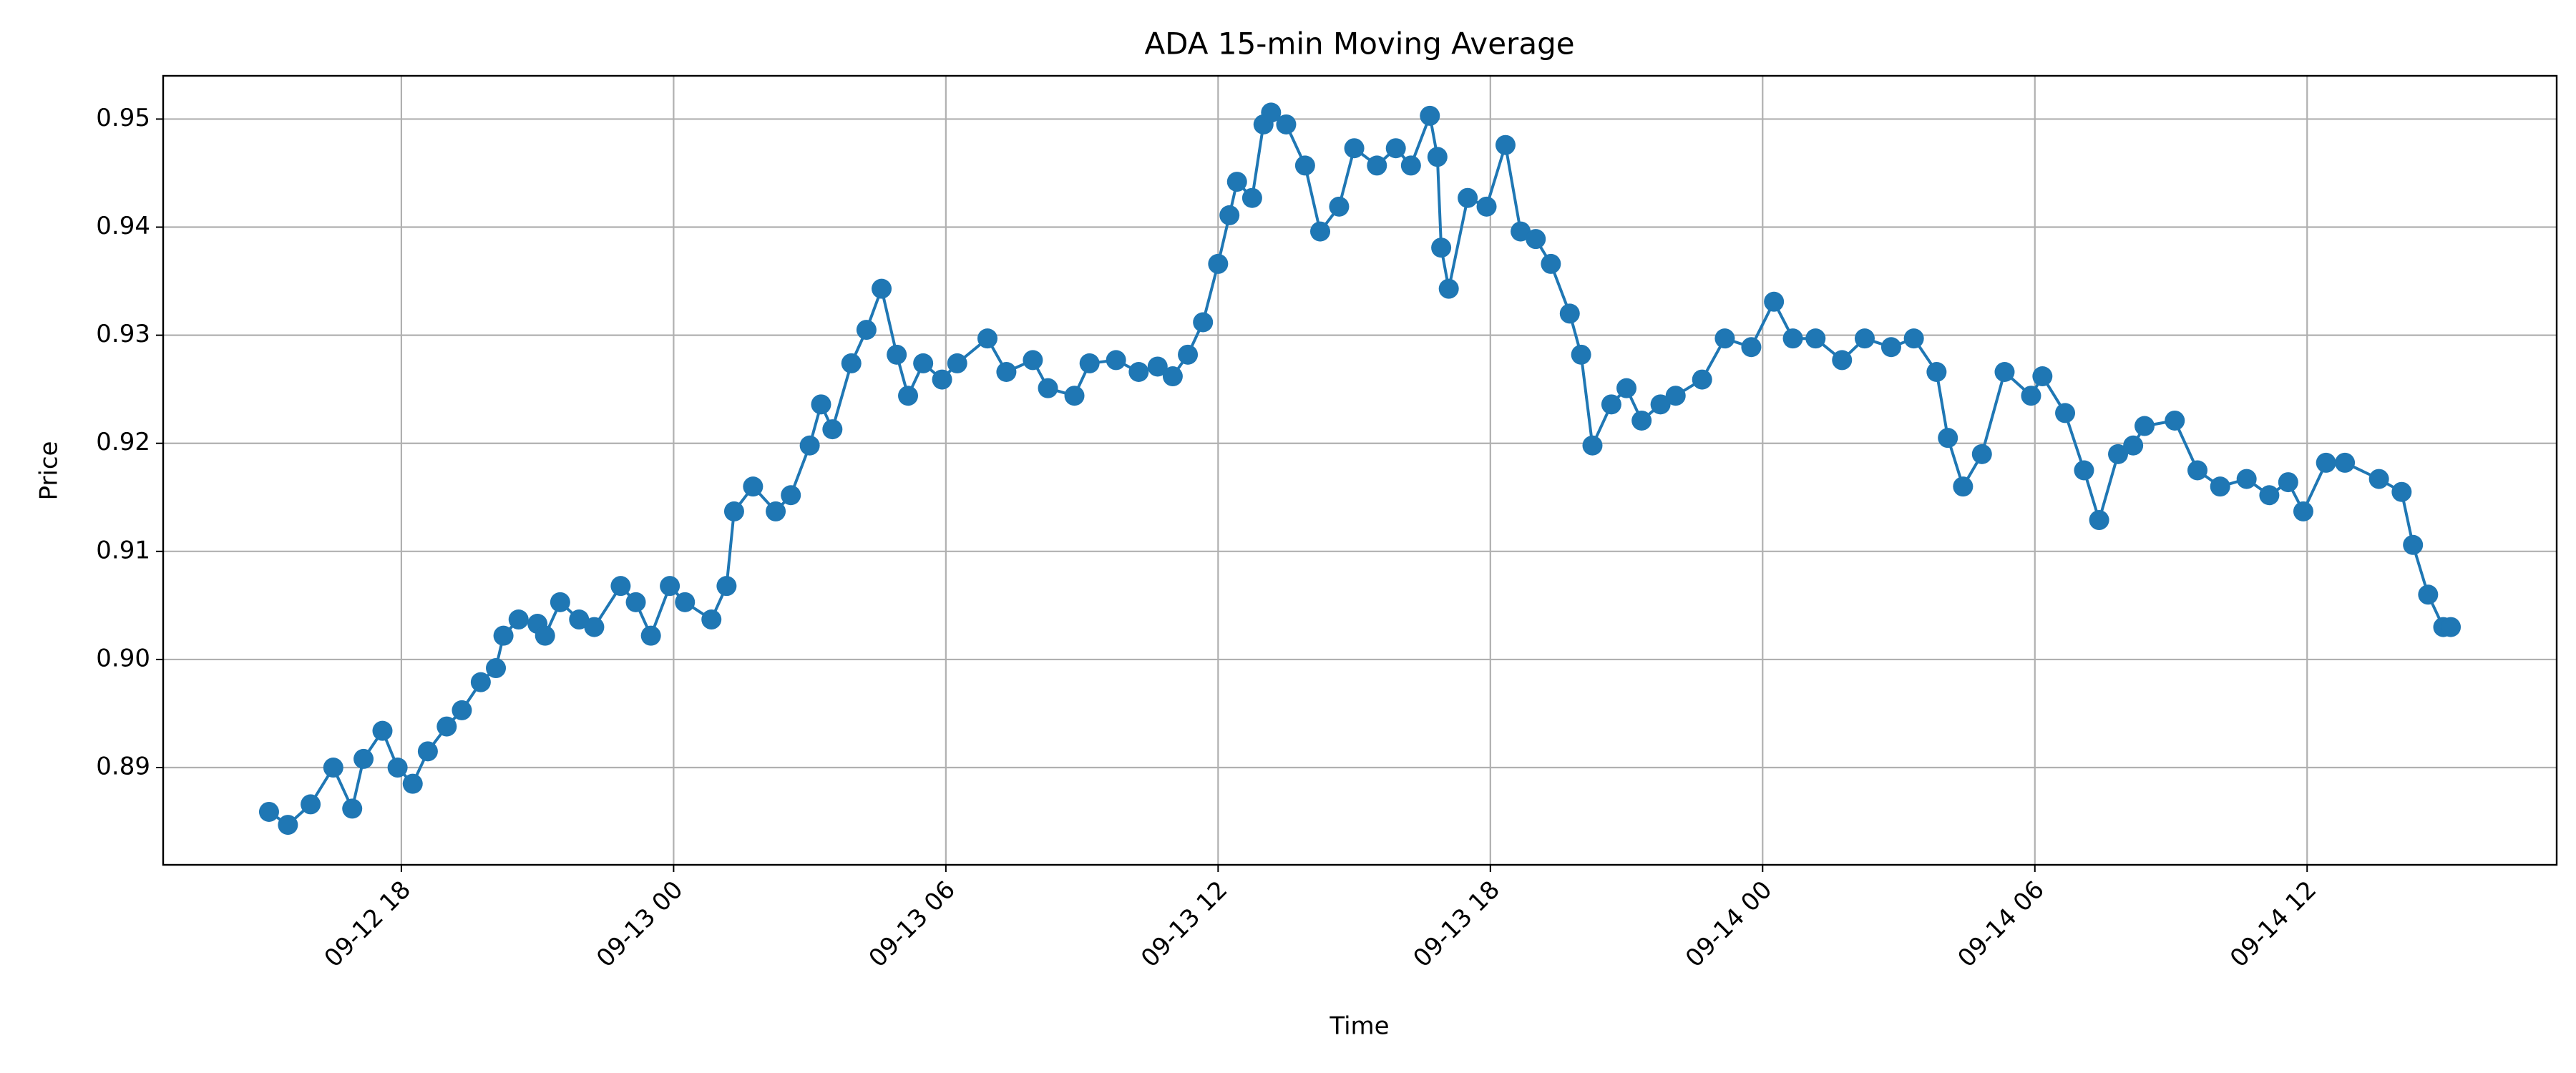  Describe the element at coordinates (123, 334) in the screenshot. I see `y-tick-label: 0.93` at that location.